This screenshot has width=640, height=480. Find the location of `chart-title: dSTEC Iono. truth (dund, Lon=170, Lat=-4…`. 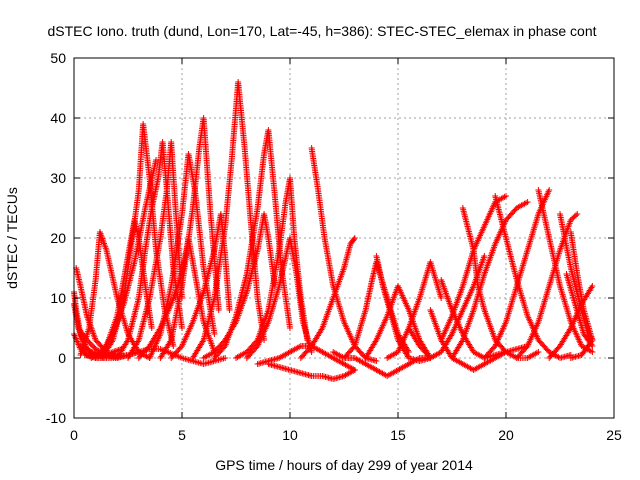

chart-title: dSTEC Iono. truth (dund, Lon=170, Lat=-4… is located at coordinates (321, 31).